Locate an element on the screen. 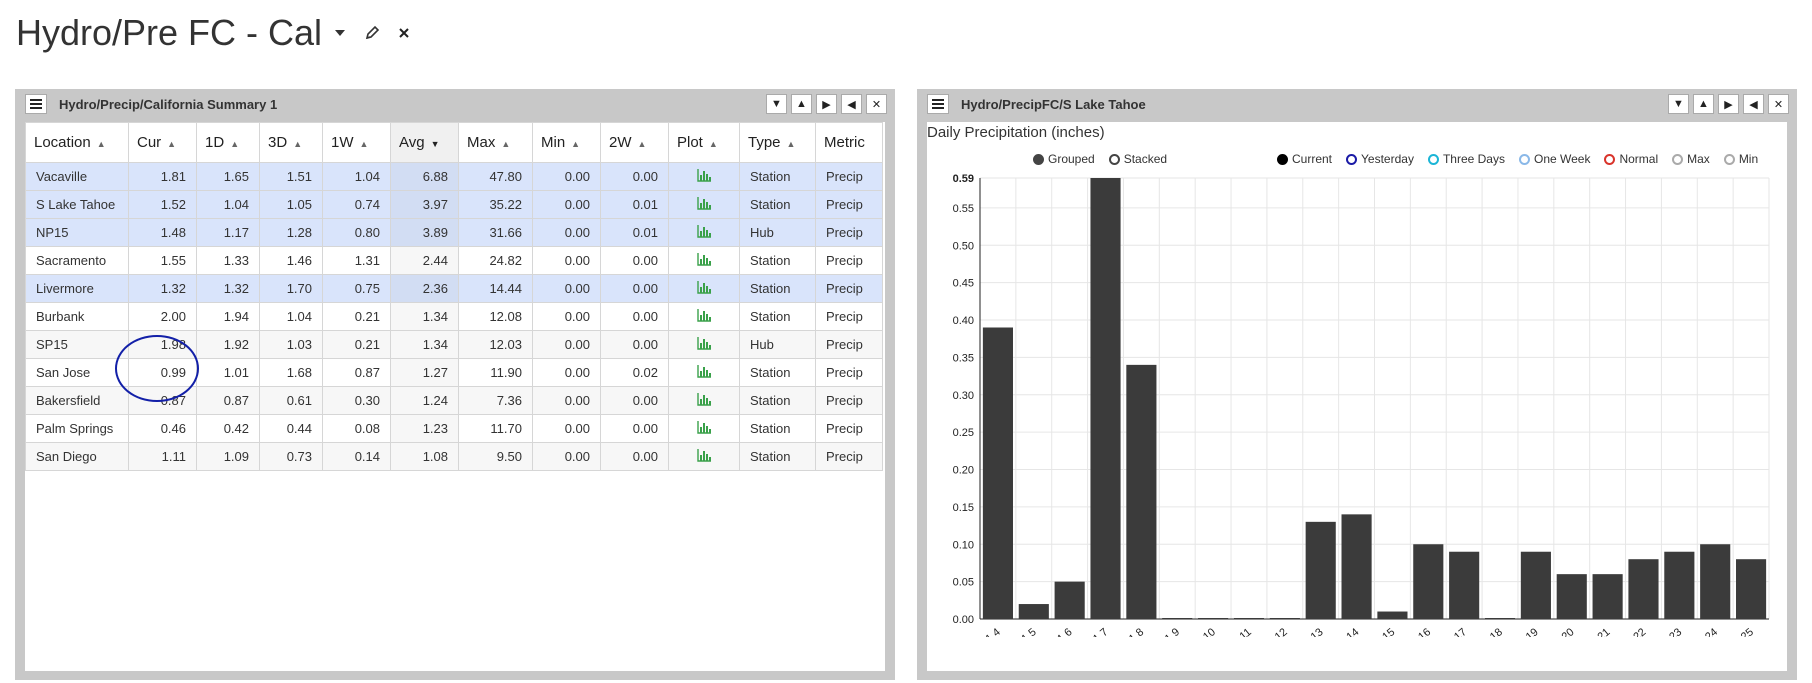  radio-unselected-icon is located at coordinates (1114, 159).